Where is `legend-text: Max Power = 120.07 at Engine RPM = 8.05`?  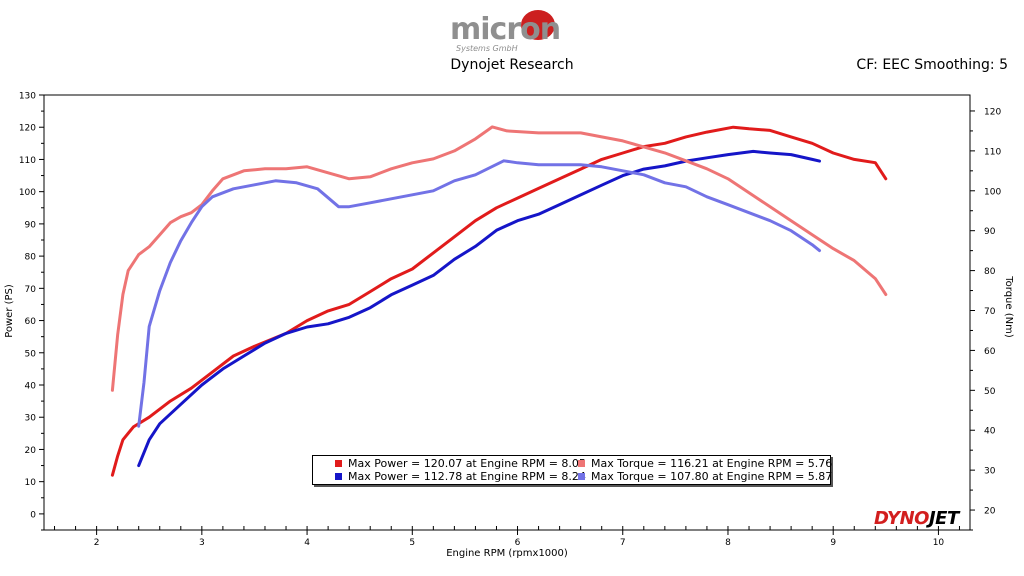 legend-text: Max Power = 120.07 at Engine RPM = 8.05 is located at coordinates (467, 463).